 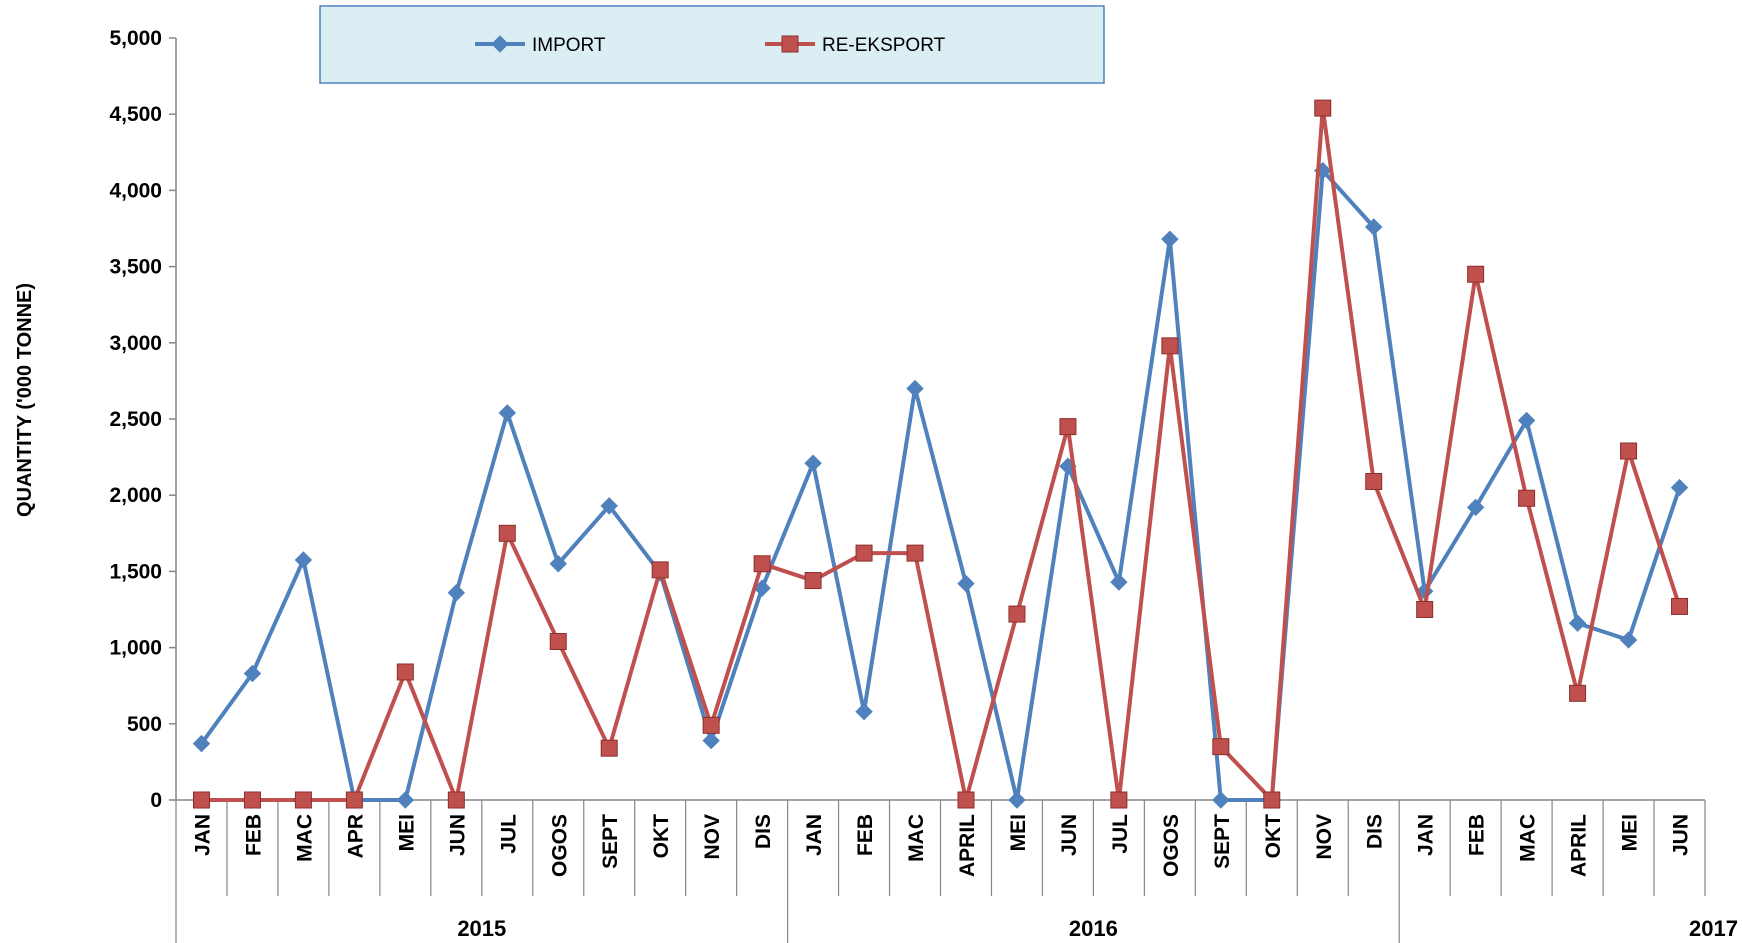 I want to click on y-tick-label: 3,500, so click(x=135, y=267).